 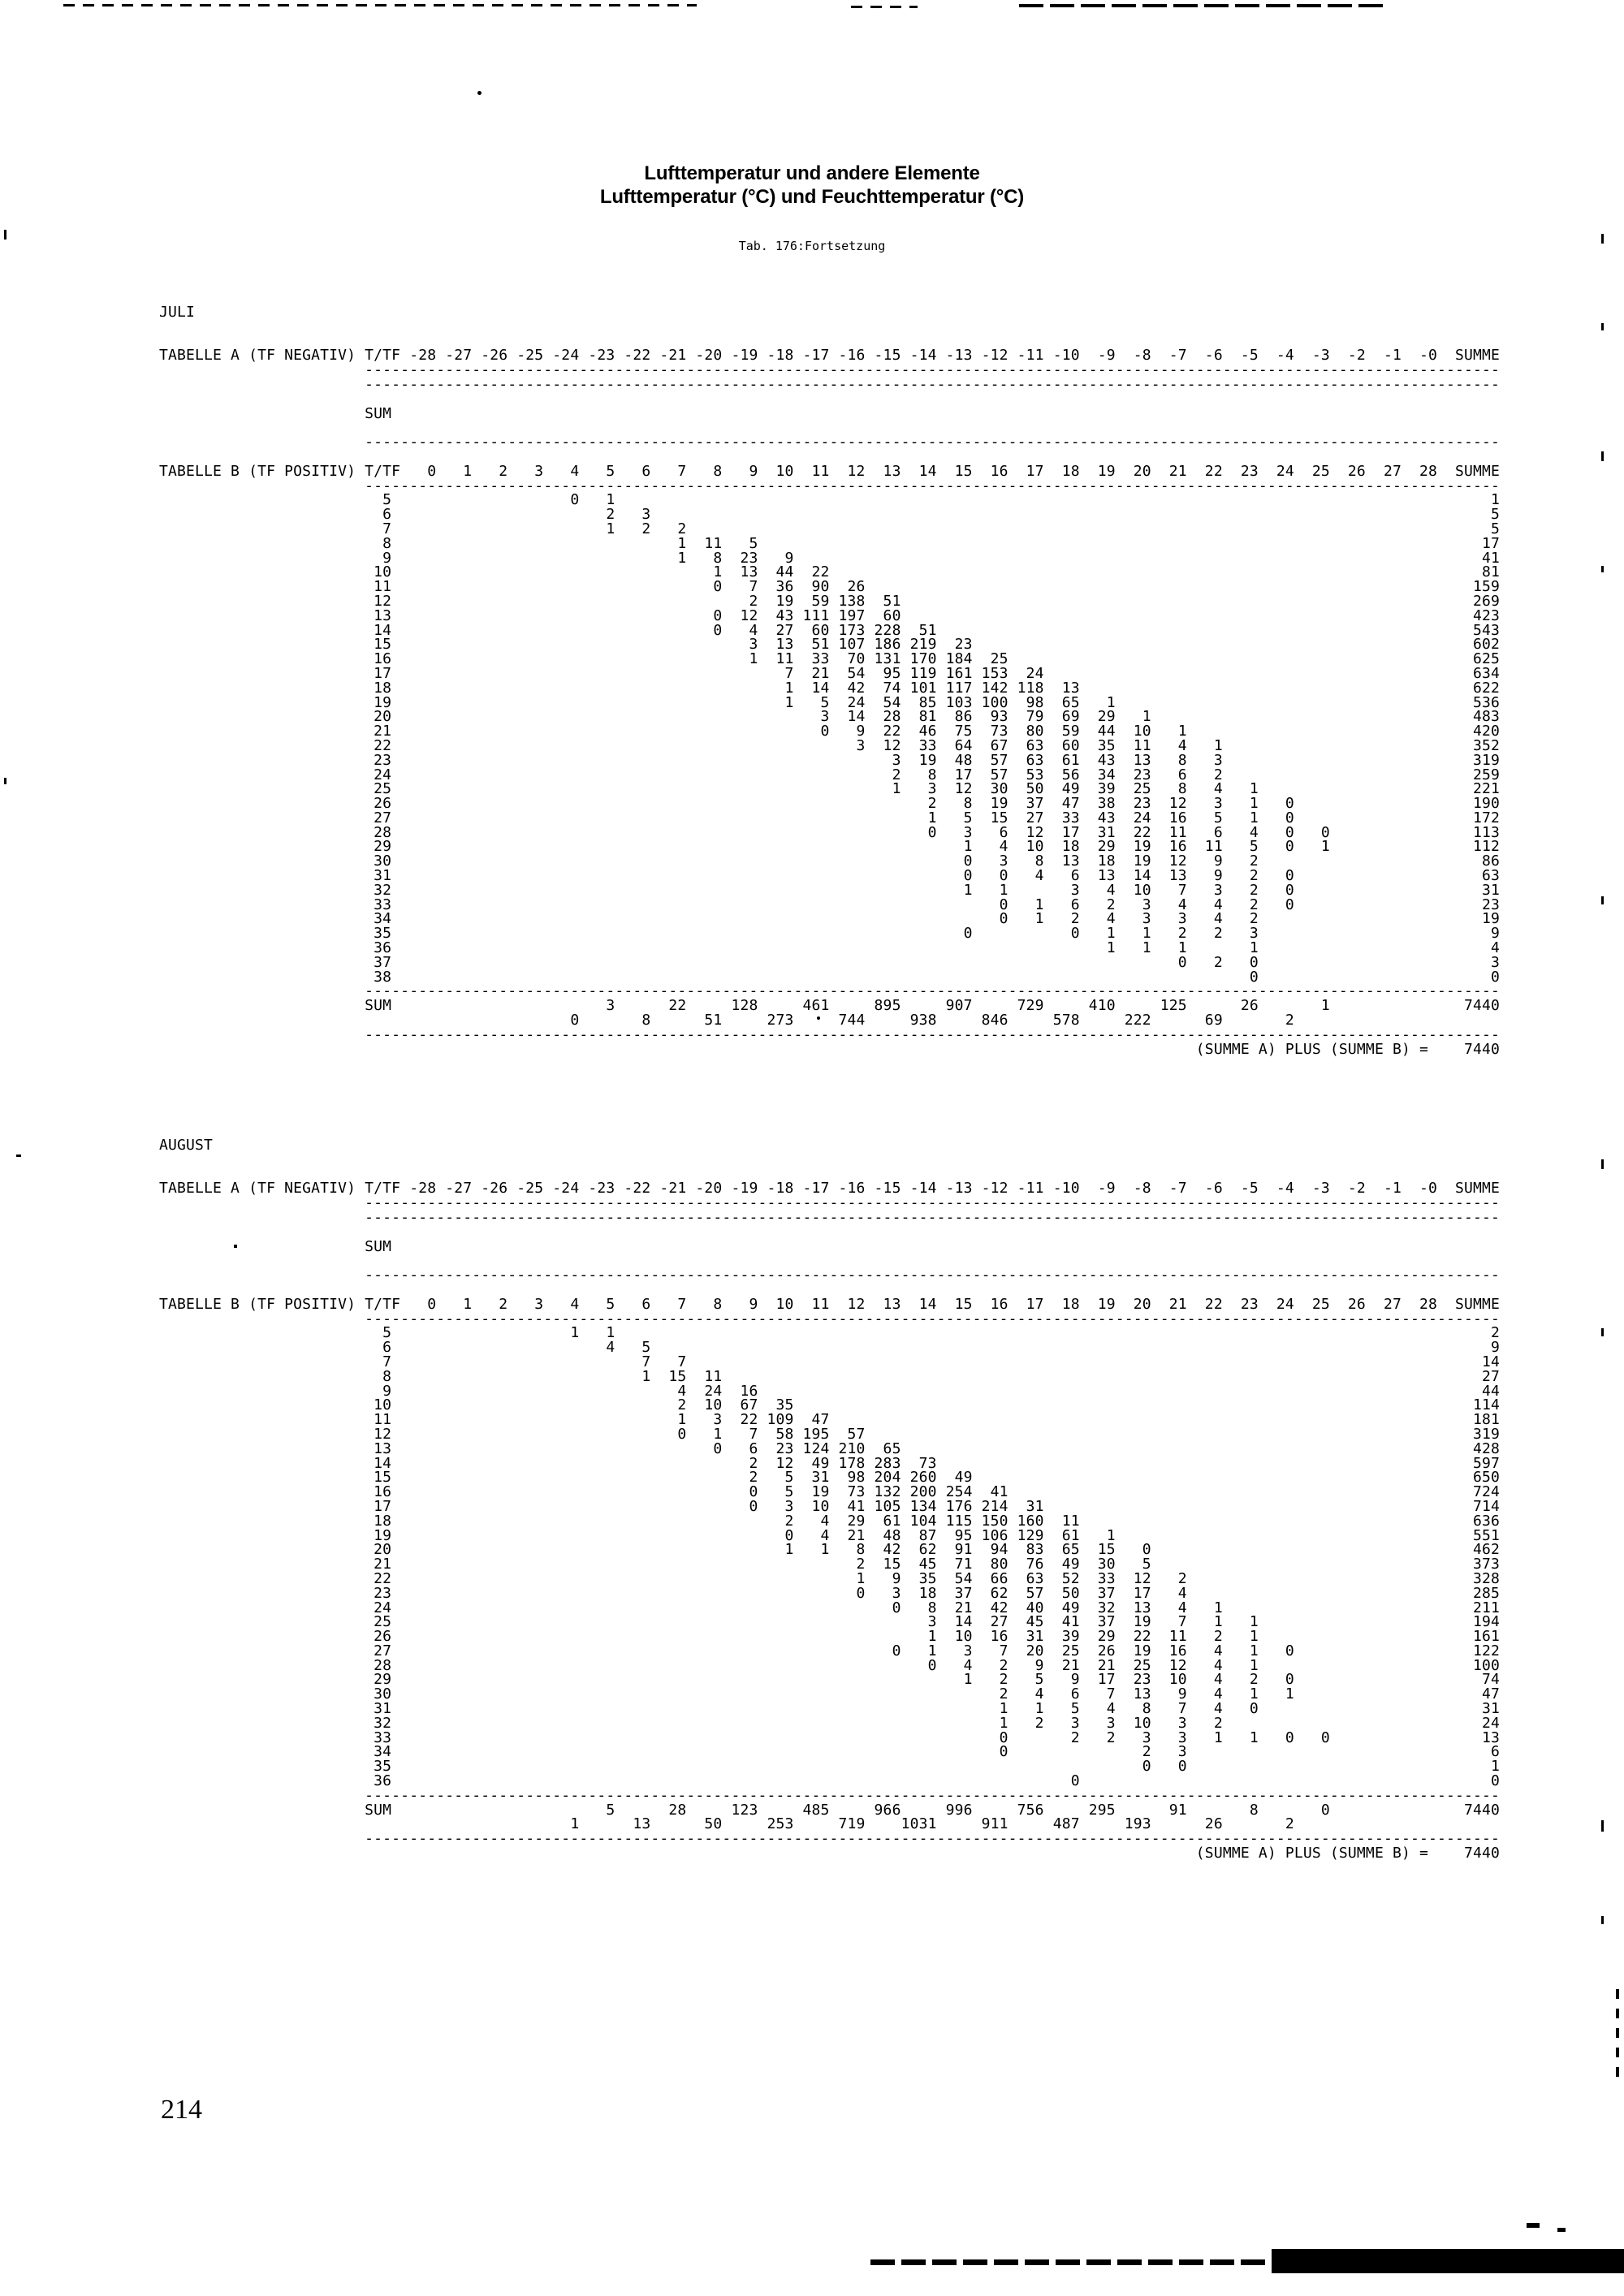 What do you see at coordinates (942, 1333) in the screenshot?
I see `table-row: 5 1 1 2` at bounding box center [942, 1333].